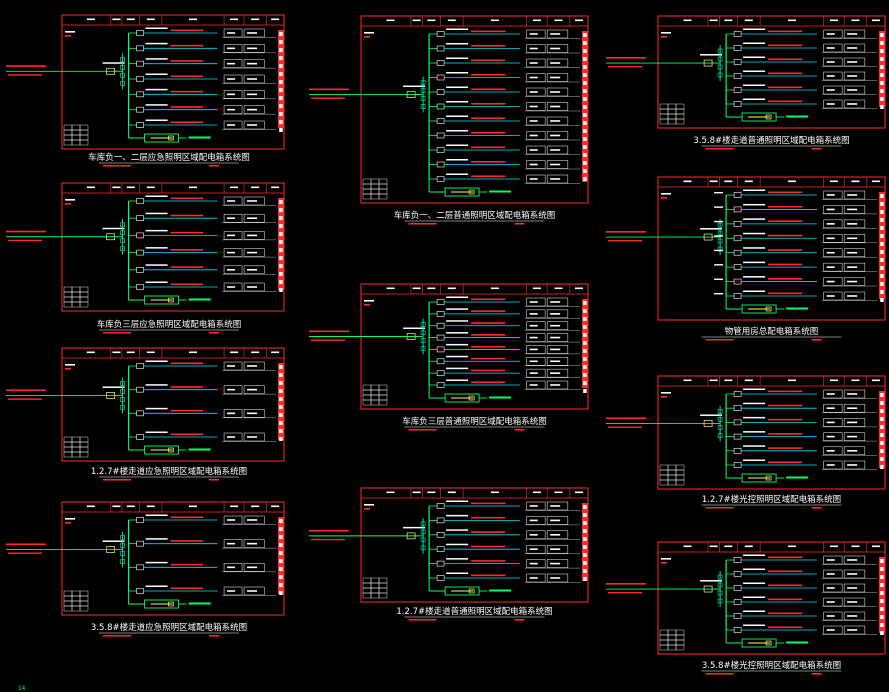  What do you see at coordinates (173, 404) in the screenshot?
I see `diagram-frame` at bounding box center [173, 404].